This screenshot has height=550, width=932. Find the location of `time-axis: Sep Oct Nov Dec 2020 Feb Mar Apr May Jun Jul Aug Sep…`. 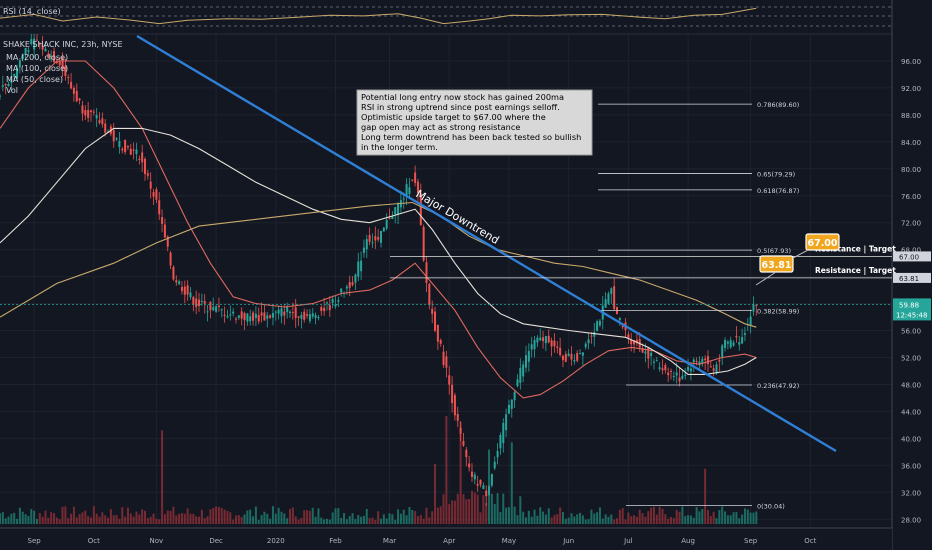

time-axis: Sep Oct Nov Dec 2020 Feb Mar Apr May Jun Jul Aug Sep… is located at coordinates (446, 538).